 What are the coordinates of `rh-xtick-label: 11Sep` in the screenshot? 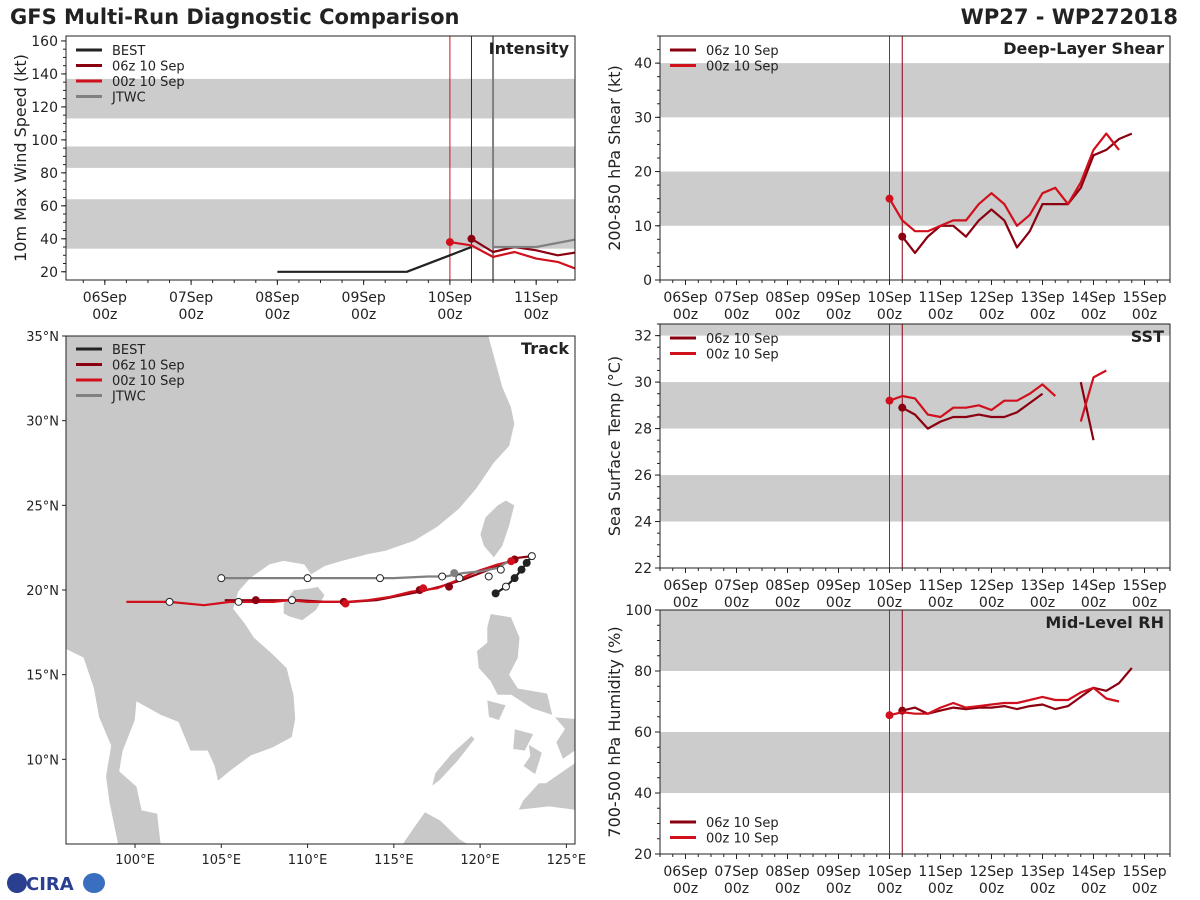 It's located at (940, 872).